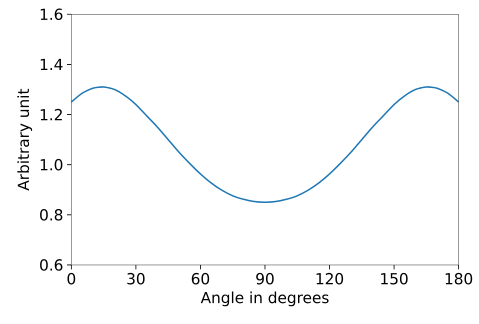  I want to click on y-tick-label: 0.6, so click(51, 265).